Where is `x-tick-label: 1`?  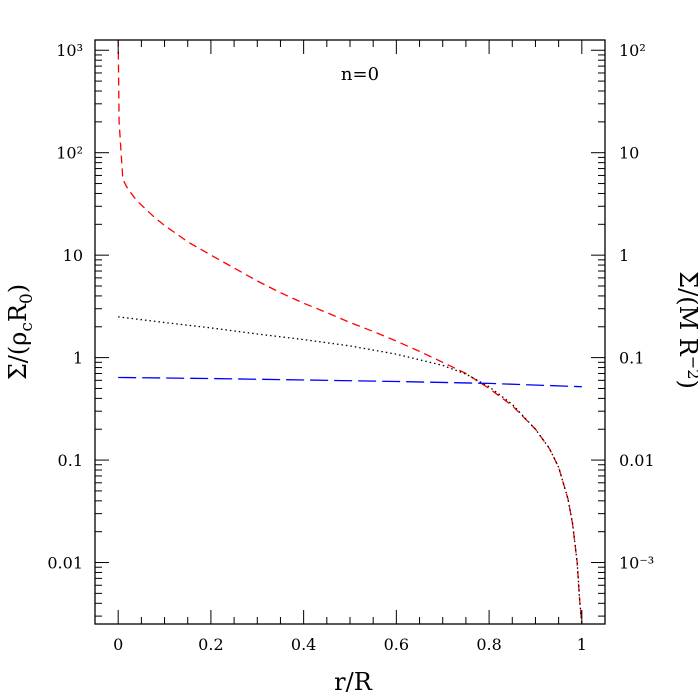
x-tick-label: 1 is located at coordinates (582, 644).